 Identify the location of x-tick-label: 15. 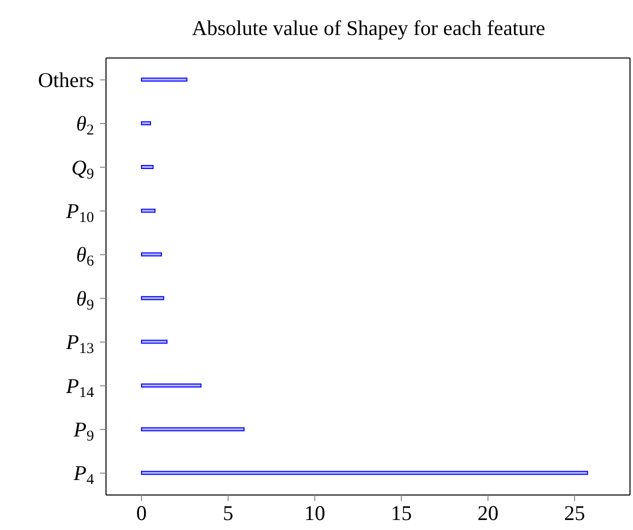
(401, 512).